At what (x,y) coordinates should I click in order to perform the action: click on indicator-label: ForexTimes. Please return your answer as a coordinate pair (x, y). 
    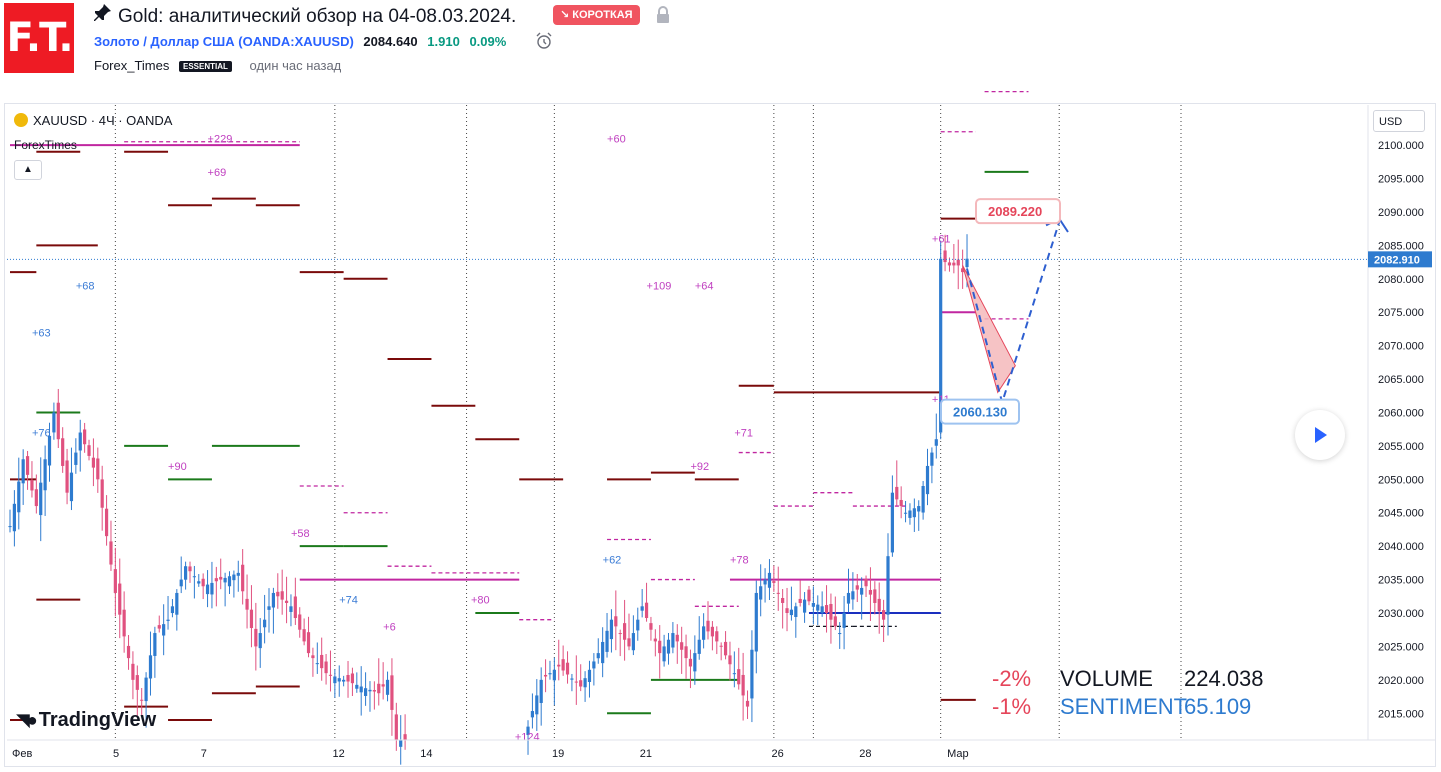
    Looking at the image, I should click on (45, 145).